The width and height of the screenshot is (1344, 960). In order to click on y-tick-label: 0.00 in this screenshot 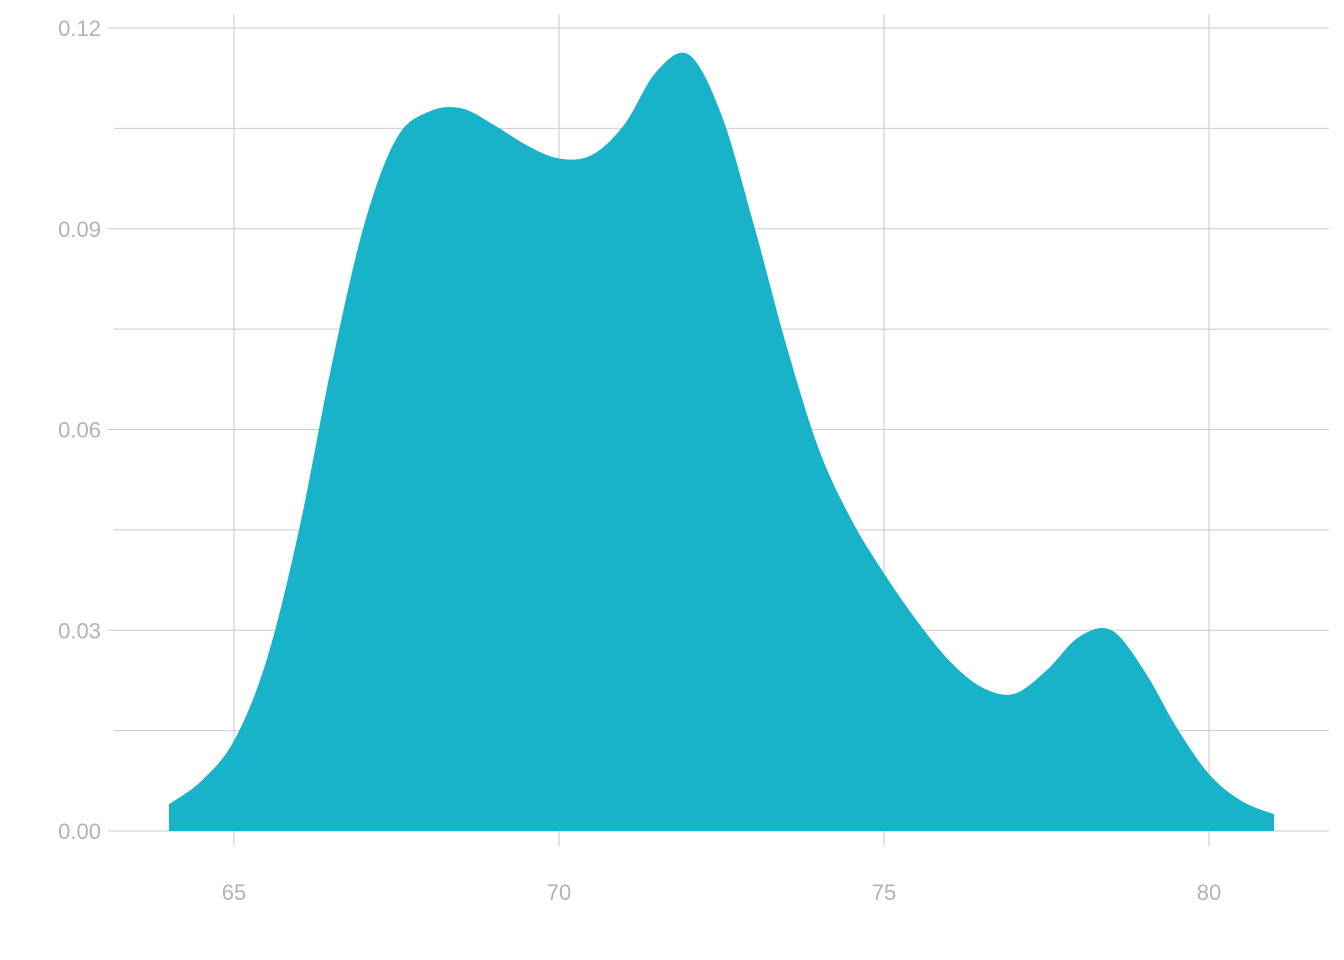, I will do `click(79, 831)`.